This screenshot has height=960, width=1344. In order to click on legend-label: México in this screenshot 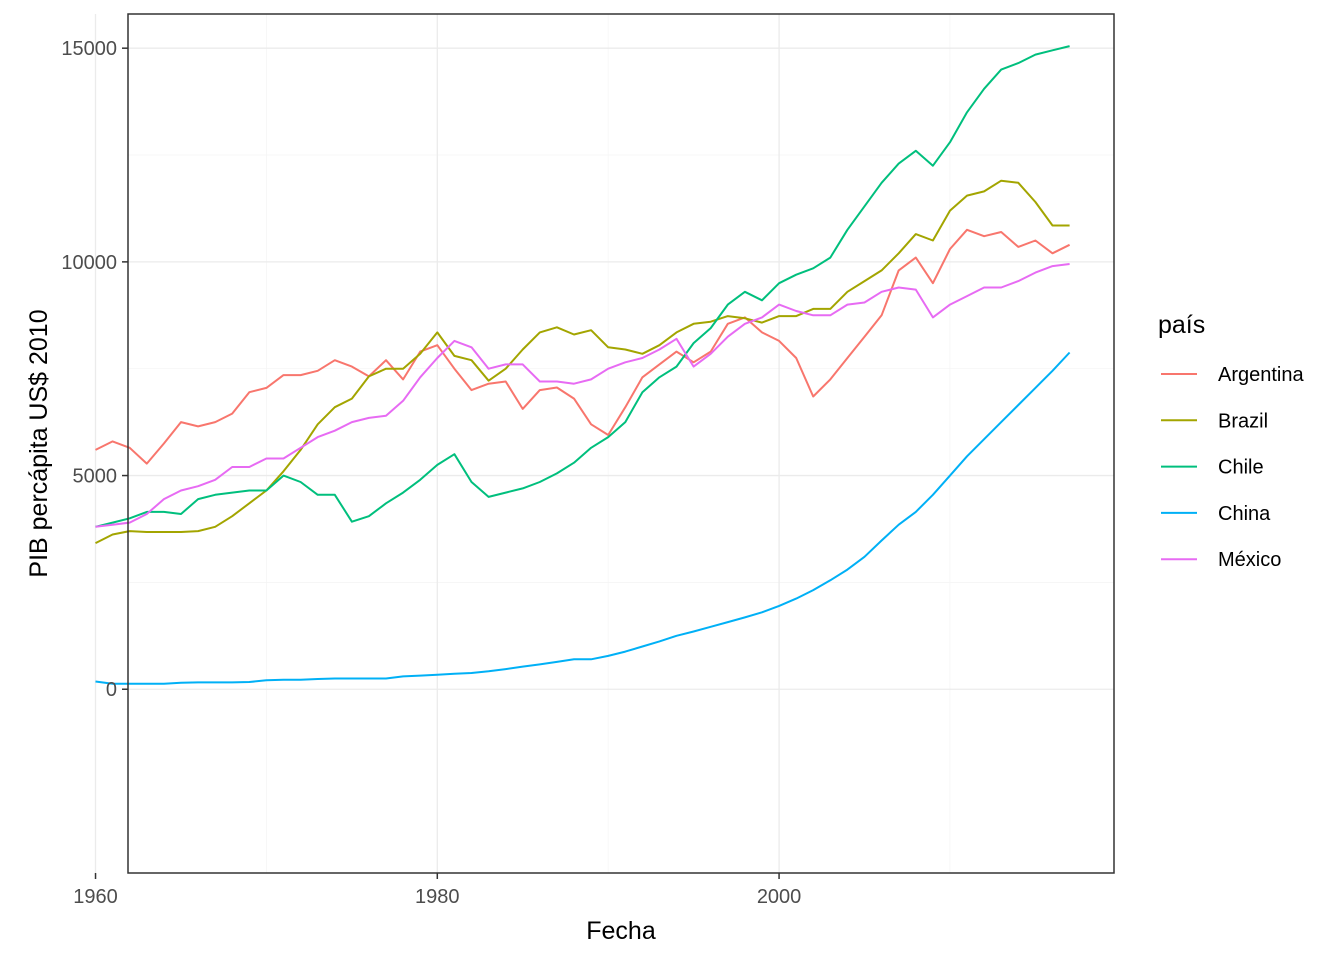, I will do `click(1249, 560)`.